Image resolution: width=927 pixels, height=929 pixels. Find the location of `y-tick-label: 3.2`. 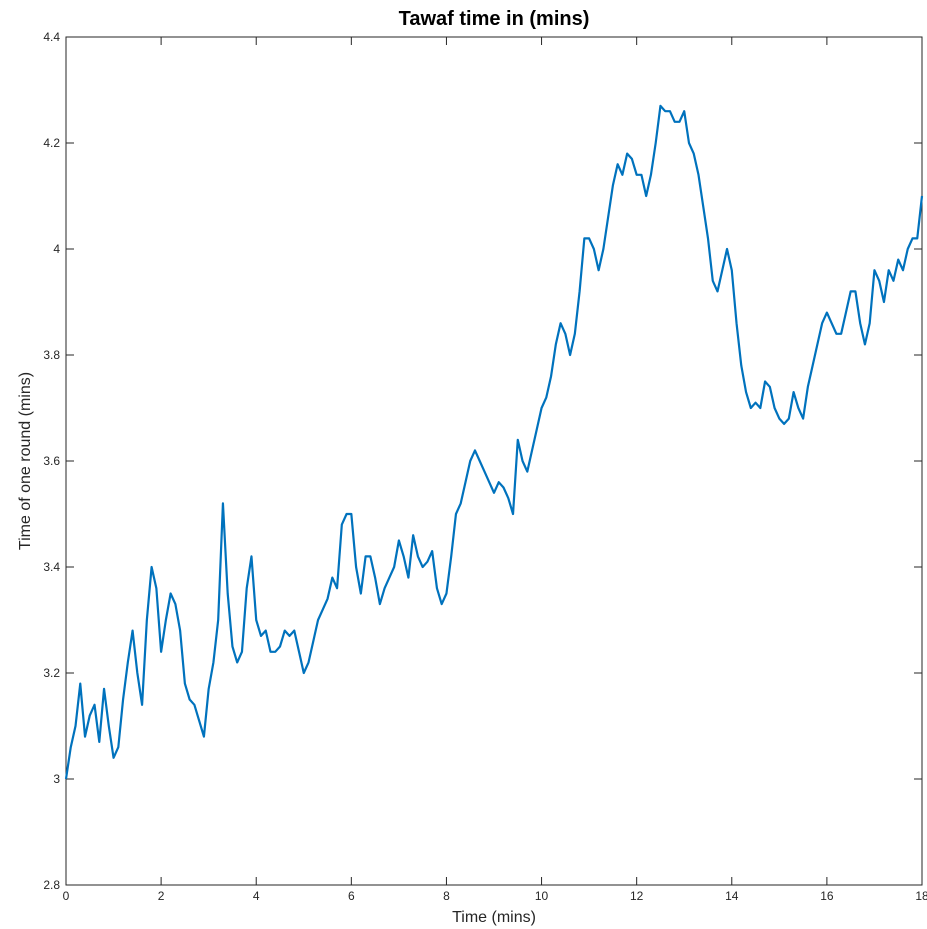

y-tick-label: 3.2 is located at coordinates (51, 673).